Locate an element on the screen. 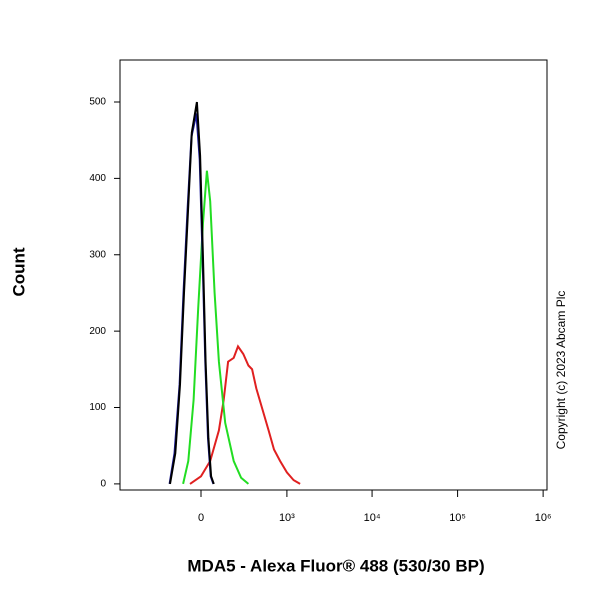 This screenshot has height=605, width=600. x-tick-label: 10⁴ is located at coordinates (372, 518).